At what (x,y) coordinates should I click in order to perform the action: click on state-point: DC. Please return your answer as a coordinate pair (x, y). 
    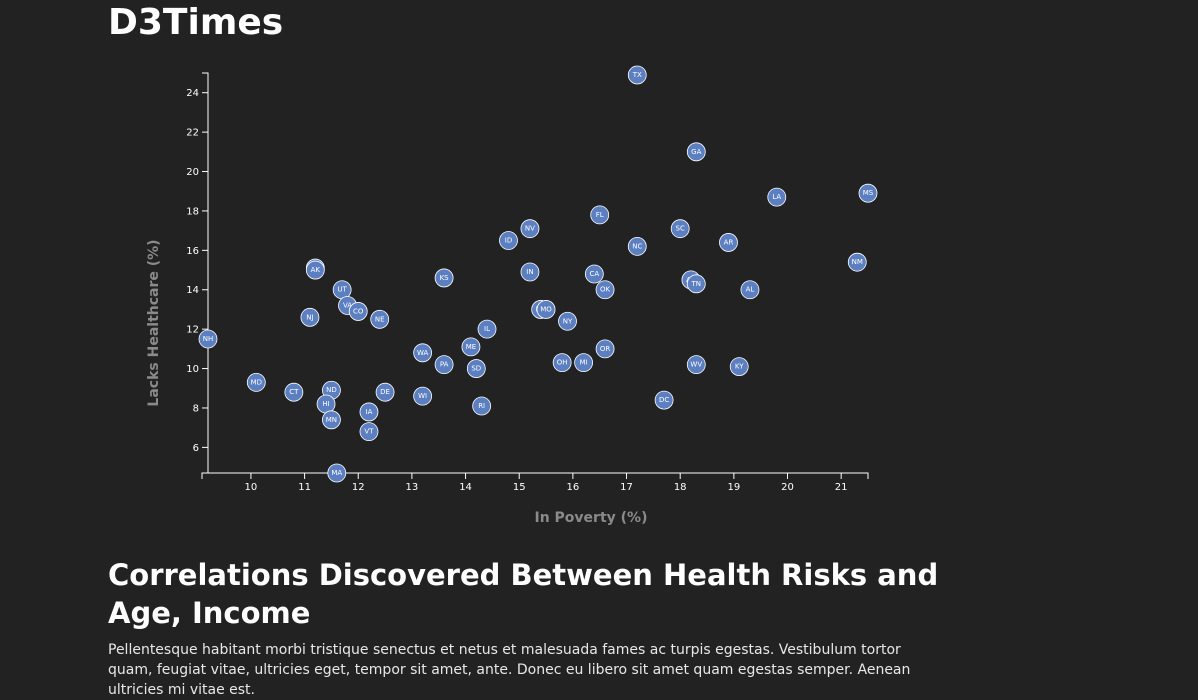
    Looking at the image, I should click on (664, 400).